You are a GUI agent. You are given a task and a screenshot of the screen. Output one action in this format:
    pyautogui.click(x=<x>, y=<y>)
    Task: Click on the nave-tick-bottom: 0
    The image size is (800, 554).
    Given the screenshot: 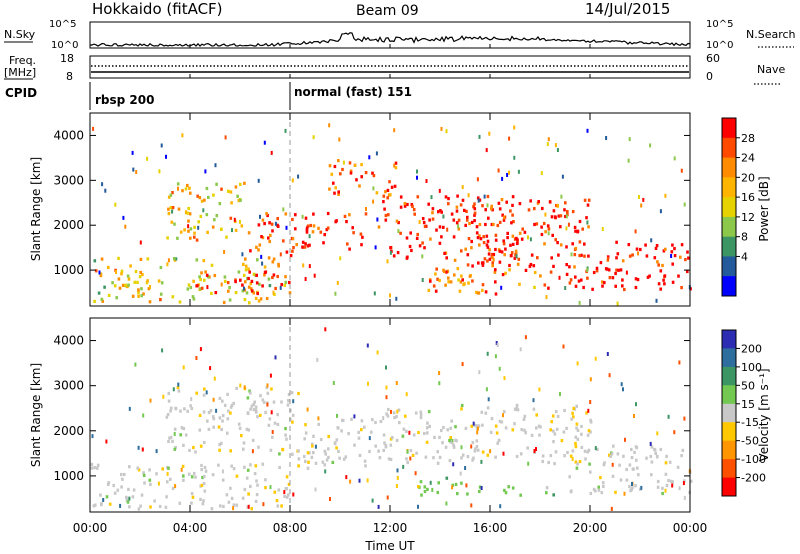 What is the action you would take?
    pyautogui.click(x=709, y=76)
    